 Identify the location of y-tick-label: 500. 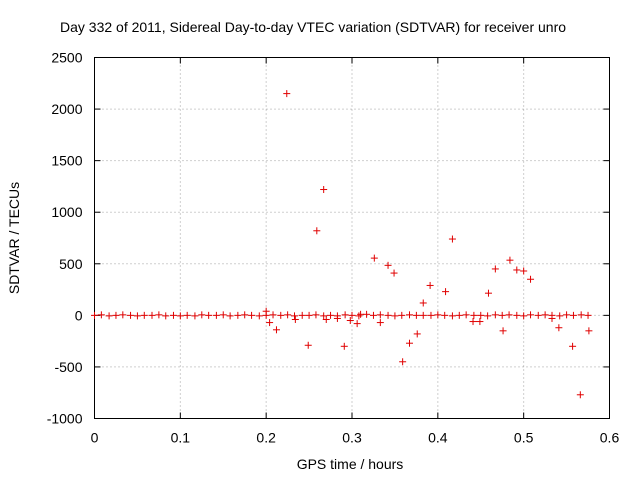
(71, 264).